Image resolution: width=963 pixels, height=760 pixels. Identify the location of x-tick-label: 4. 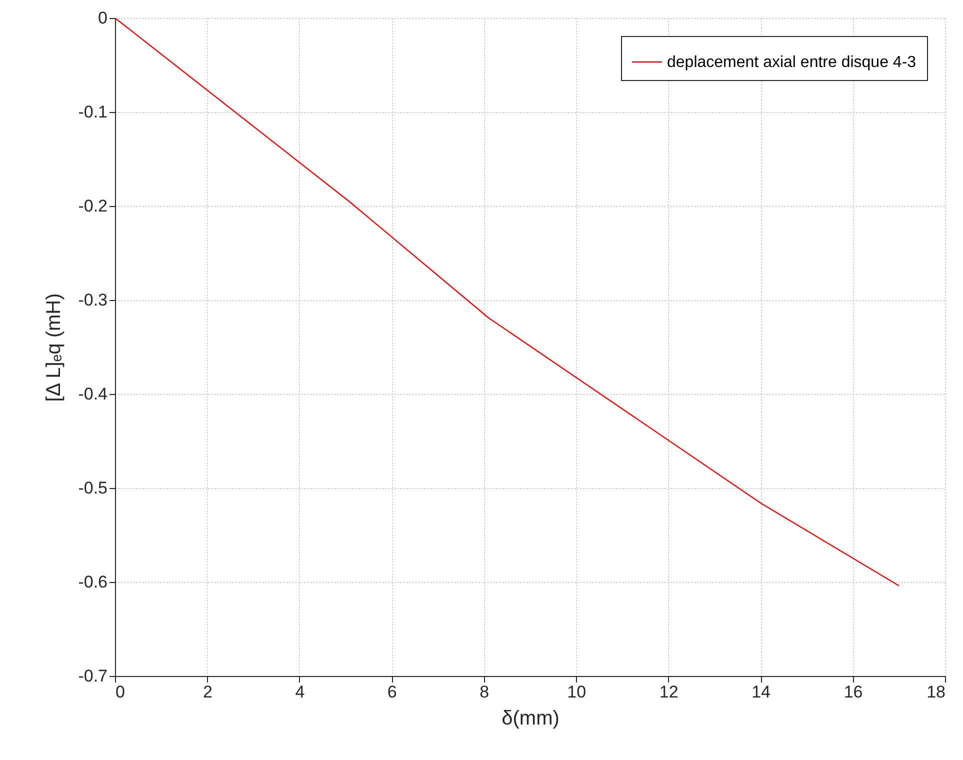
(300, 692).